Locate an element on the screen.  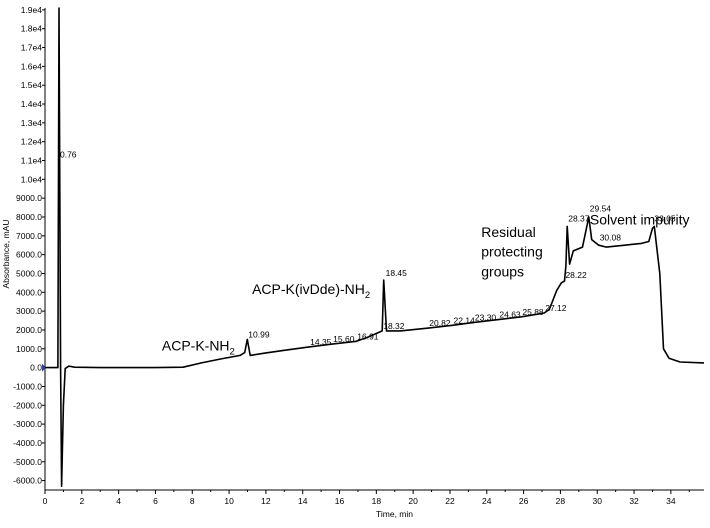
peak-label: 23.30 is located at coordinates (486, 317).